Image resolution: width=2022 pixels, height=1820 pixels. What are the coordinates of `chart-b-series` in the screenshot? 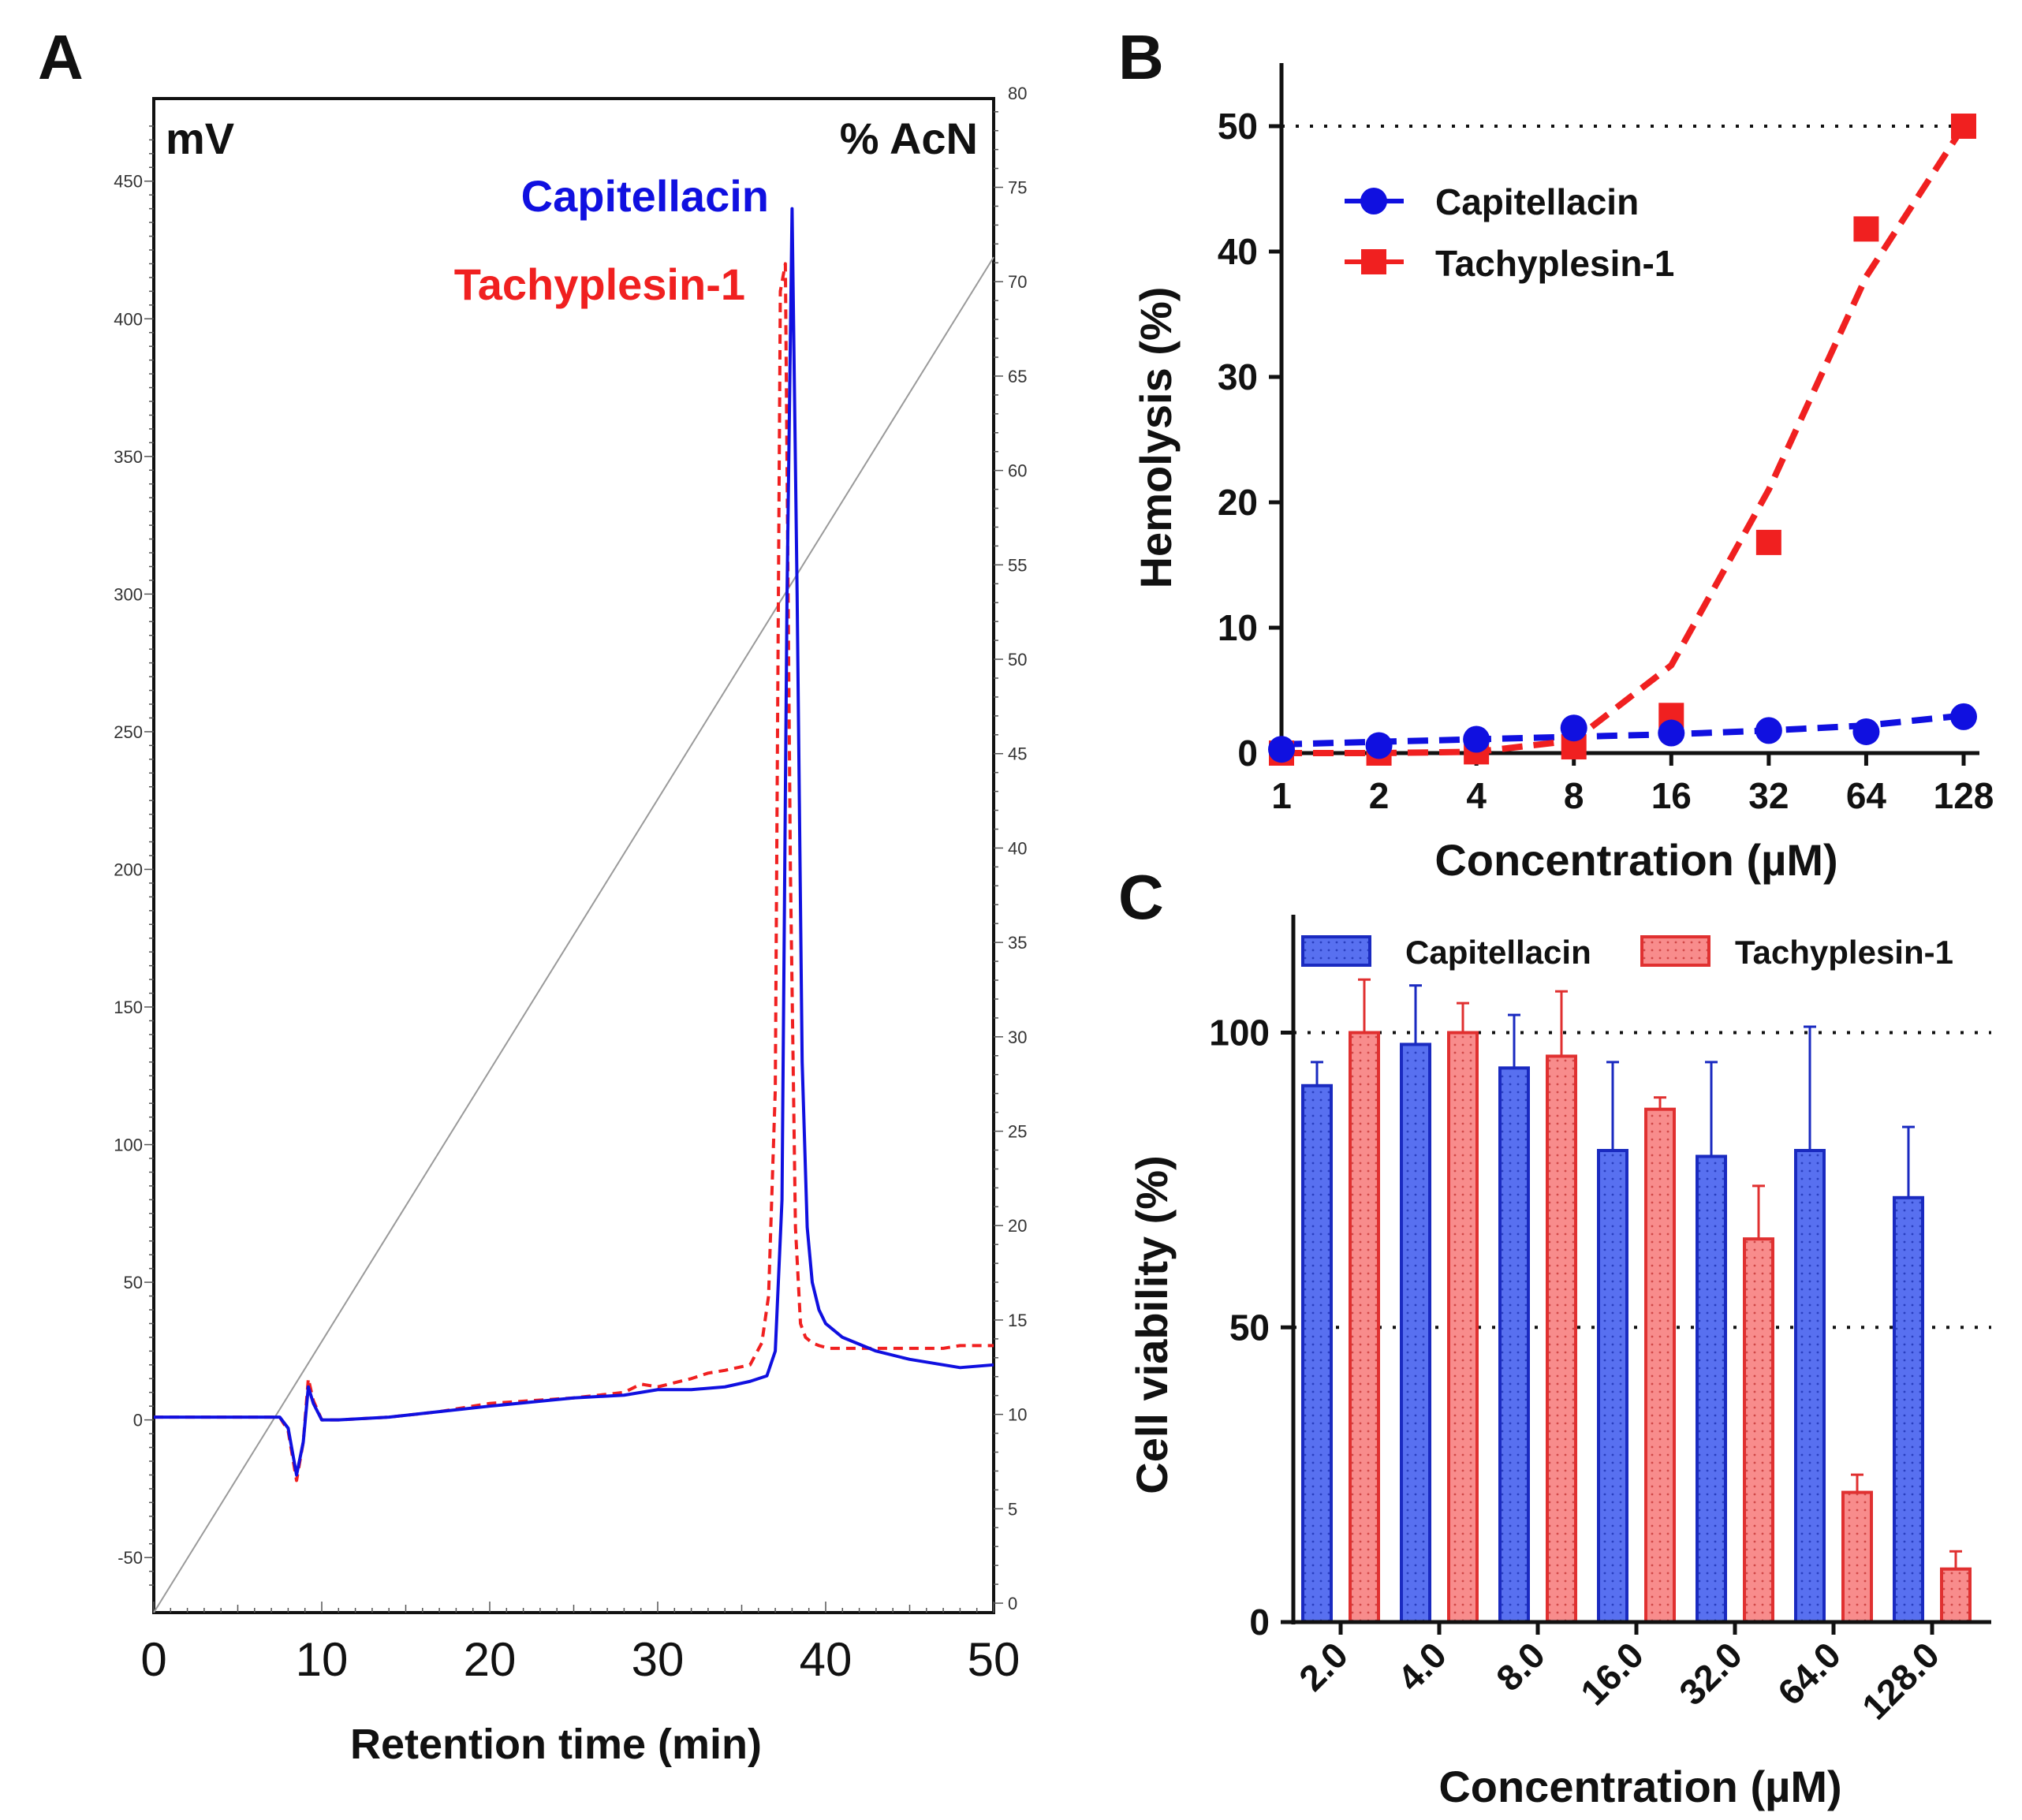 It's located at (1622, 440).